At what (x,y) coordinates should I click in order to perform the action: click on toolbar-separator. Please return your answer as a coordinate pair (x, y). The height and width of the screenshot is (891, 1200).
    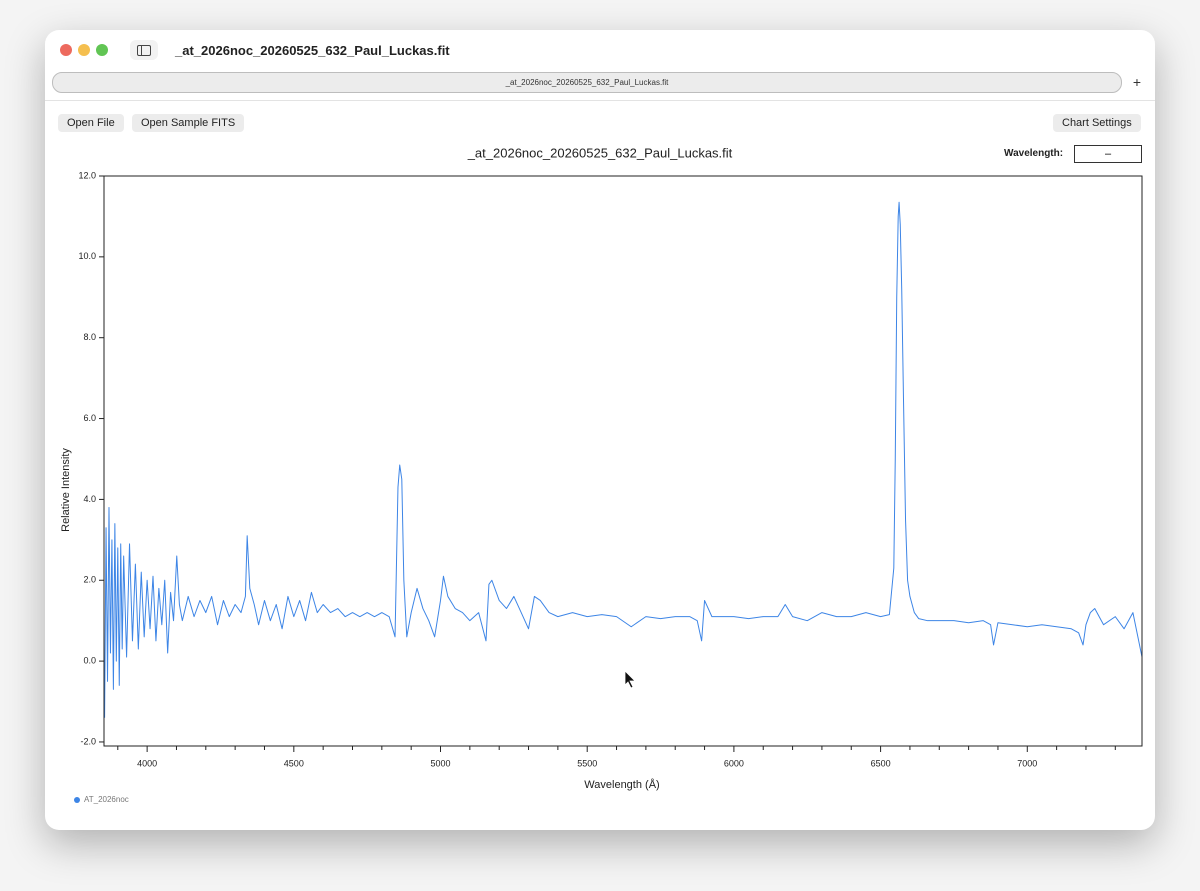
    Looking at the image, I should click on (600, 100).